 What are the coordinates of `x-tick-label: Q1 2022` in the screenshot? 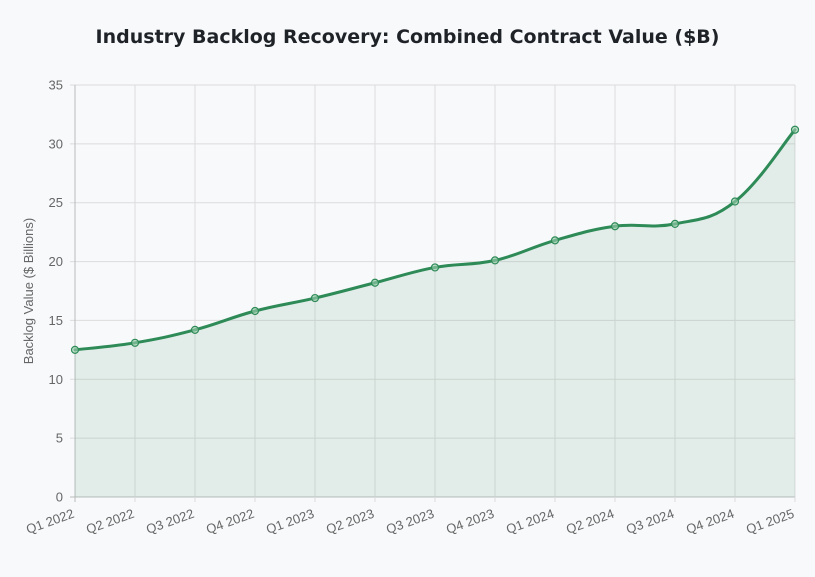 It's located at (50, 521).